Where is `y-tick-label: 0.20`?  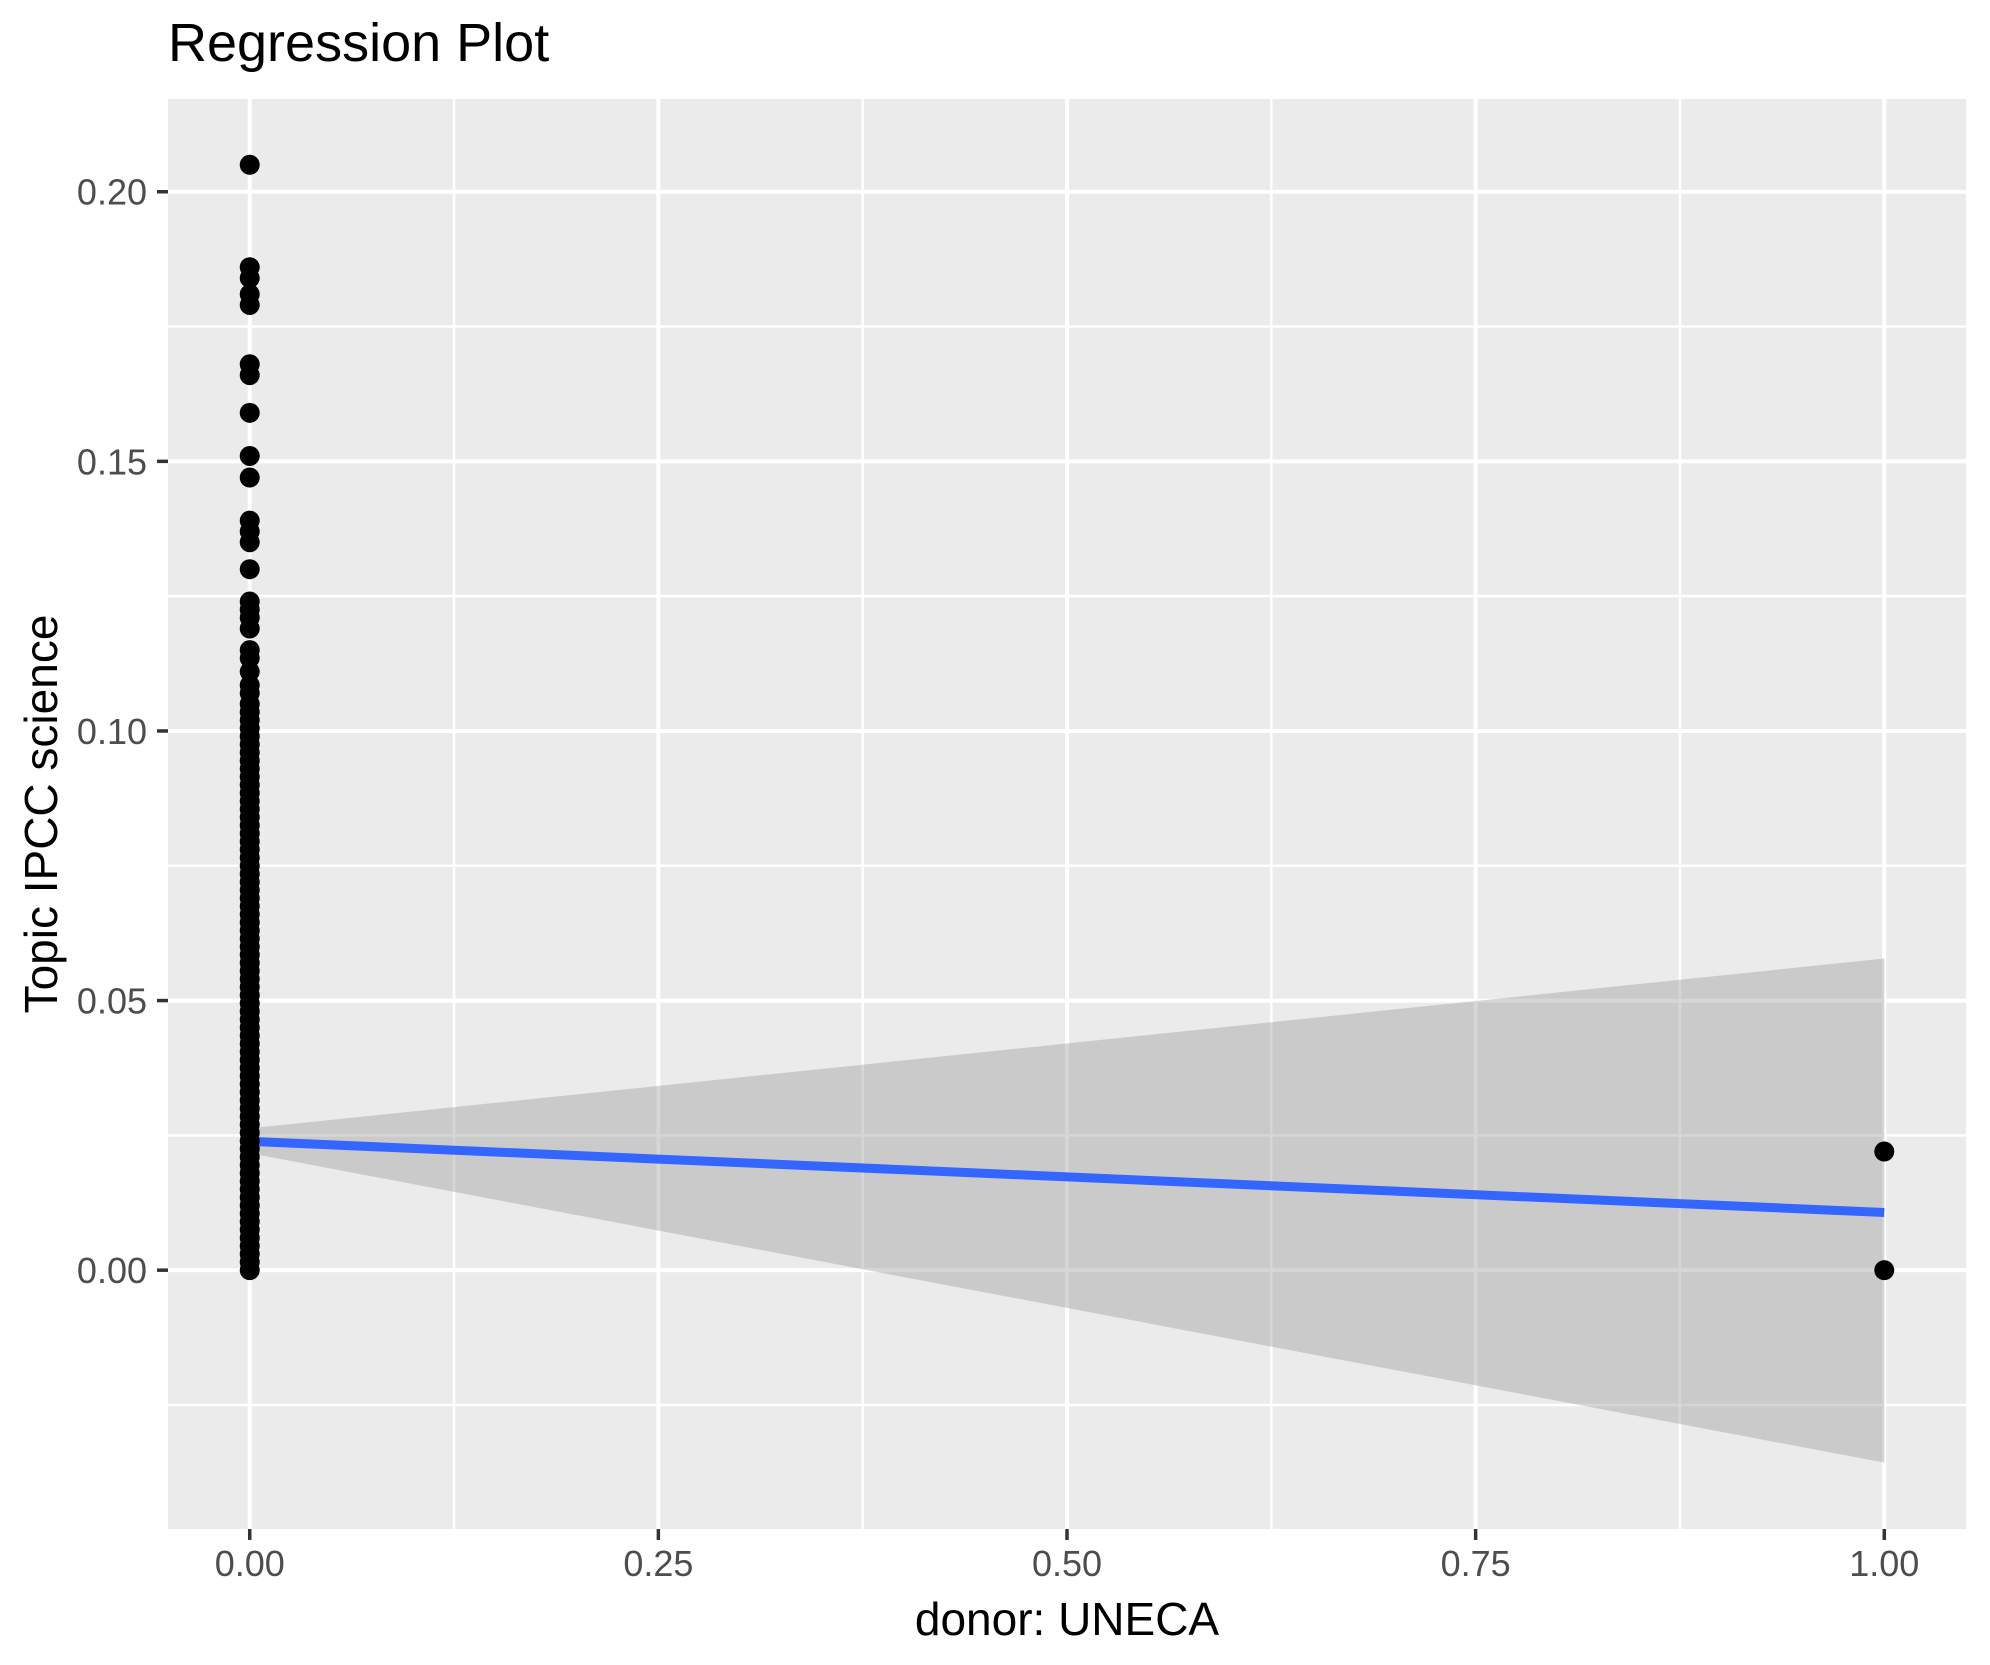
y-tick-label: 0.20 is located at coordinates (112, 192).